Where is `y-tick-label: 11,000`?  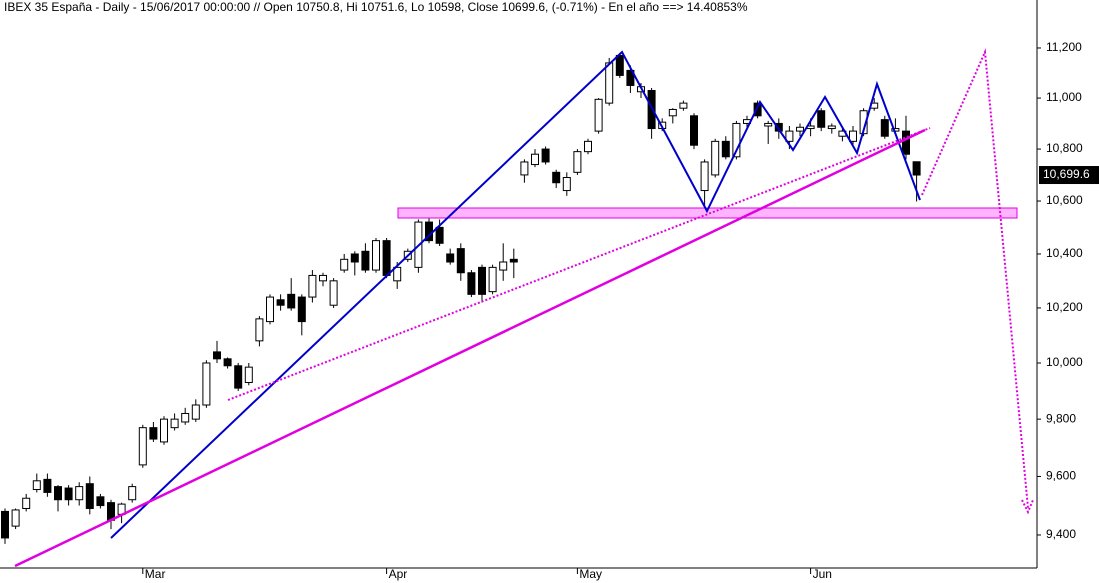 y-tick-label: 11,000 is located at coordinates (1064, 97).